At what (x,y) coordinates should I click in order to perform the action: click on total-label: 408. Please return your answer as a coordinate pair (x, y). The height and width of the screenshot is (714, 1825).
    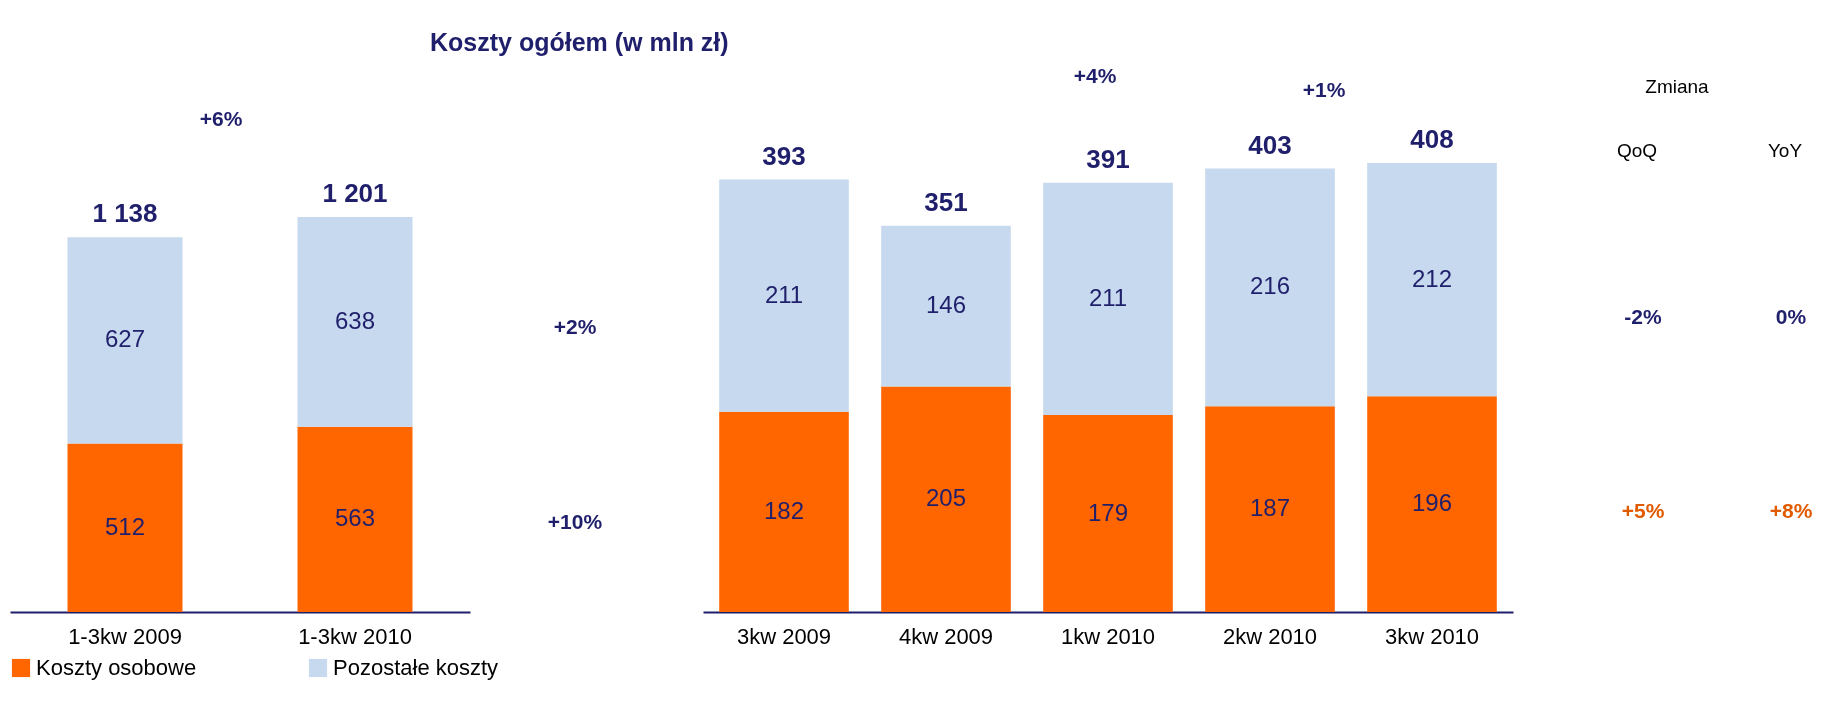
    Looking at the image, I should click on (1432, 139).